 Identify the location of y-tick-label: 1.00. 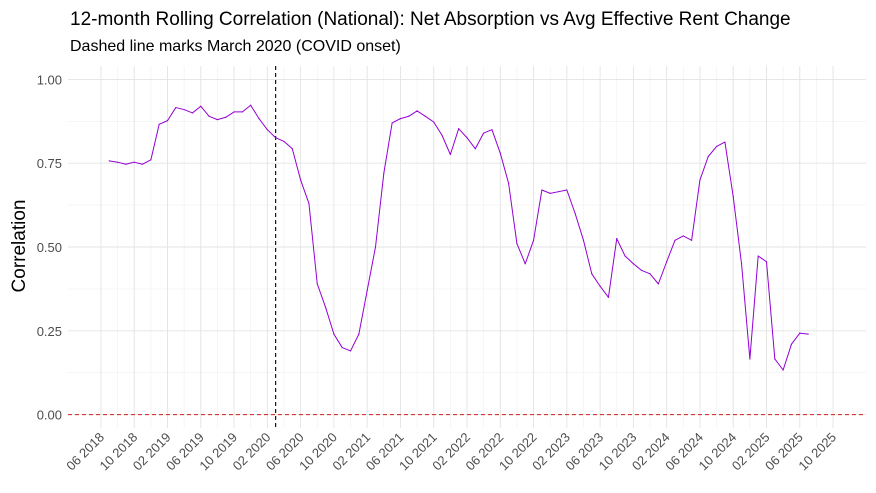
(49, 79).